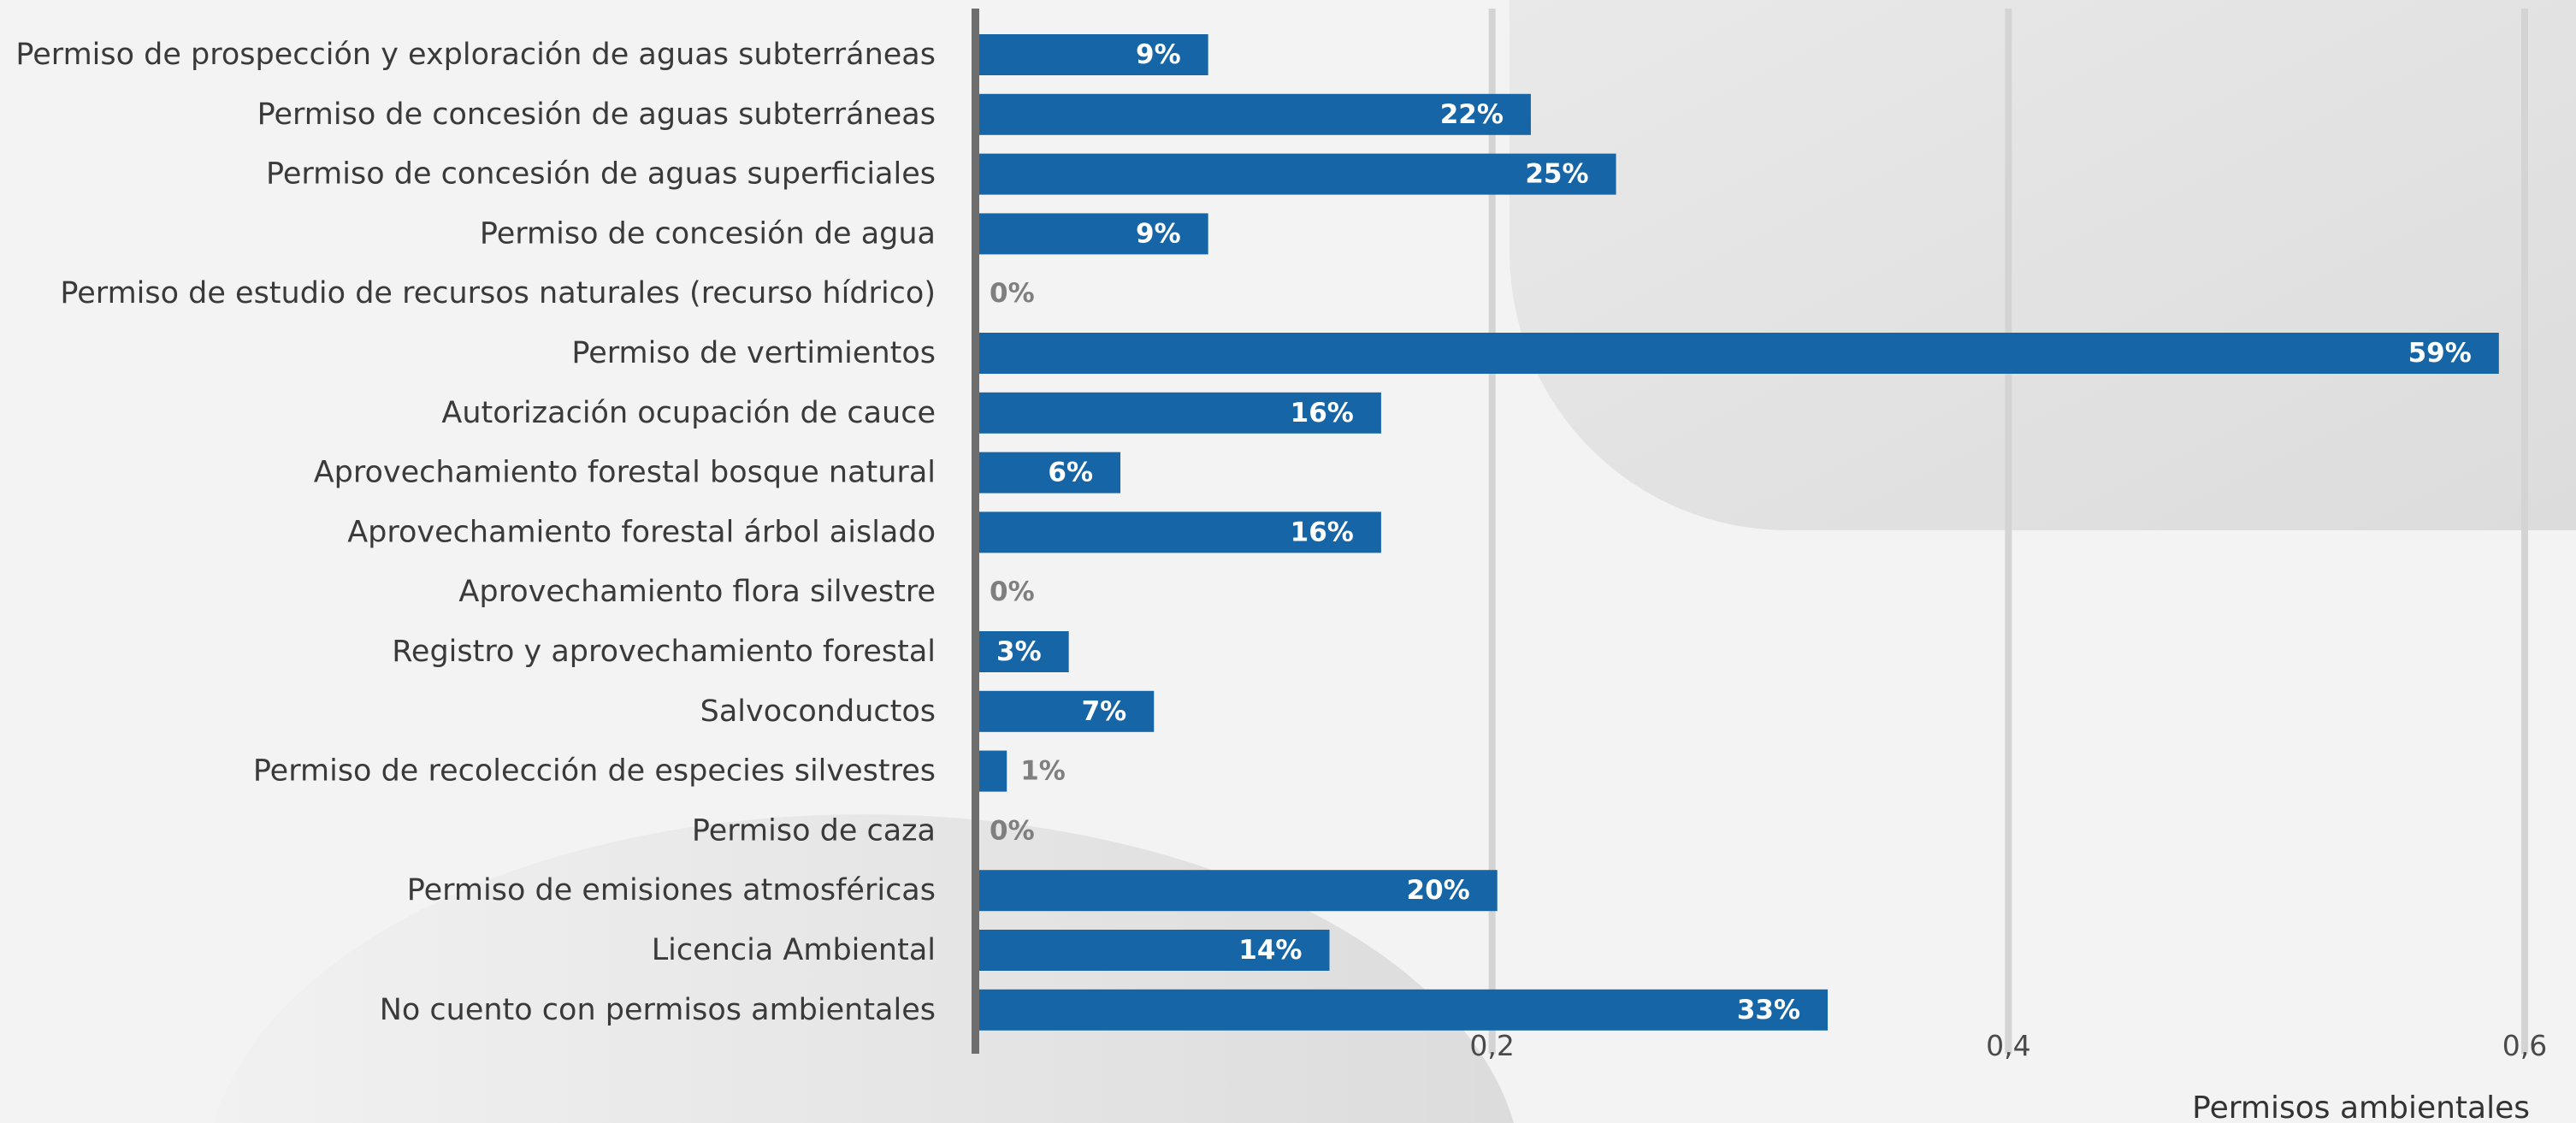 The height and width of the screenshot is (1123, 2576). Describe the element at coordinates (625, 473) in the screenshot. I see `category-label: Aprovechamiento forestal bosque natural` at that location.